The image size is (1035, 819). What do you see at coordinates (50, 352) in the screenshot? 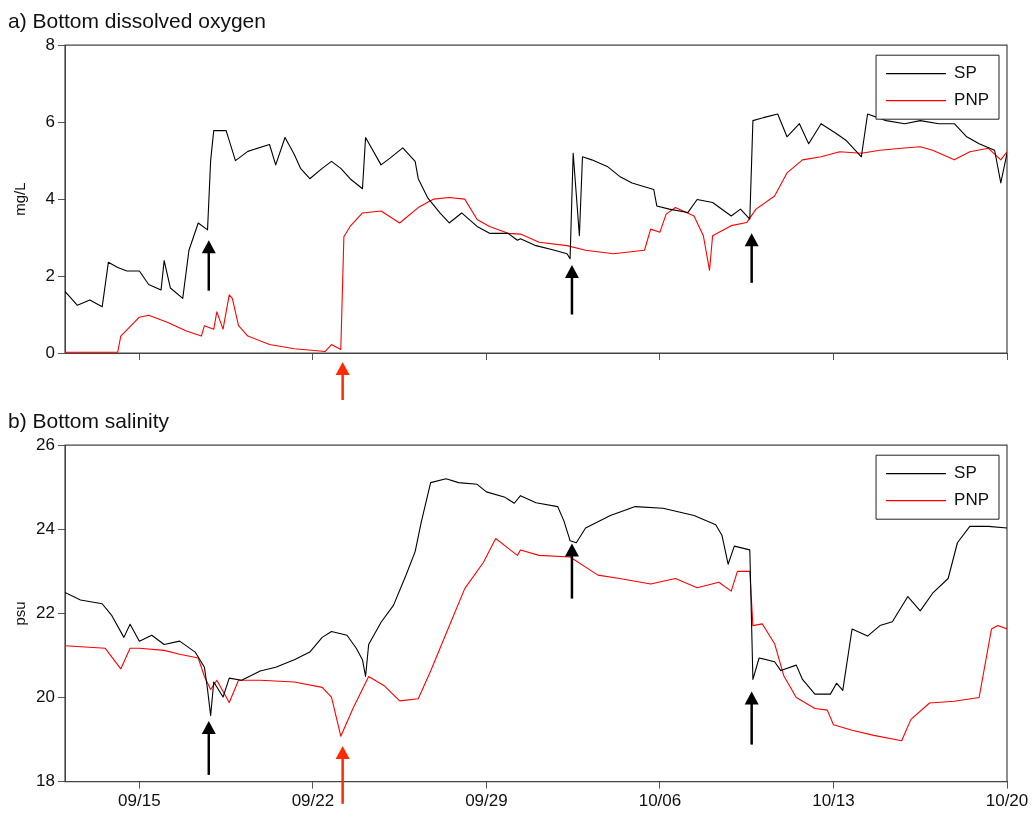
I see `y-tick-label: 0` at bounding box center [50, 352].